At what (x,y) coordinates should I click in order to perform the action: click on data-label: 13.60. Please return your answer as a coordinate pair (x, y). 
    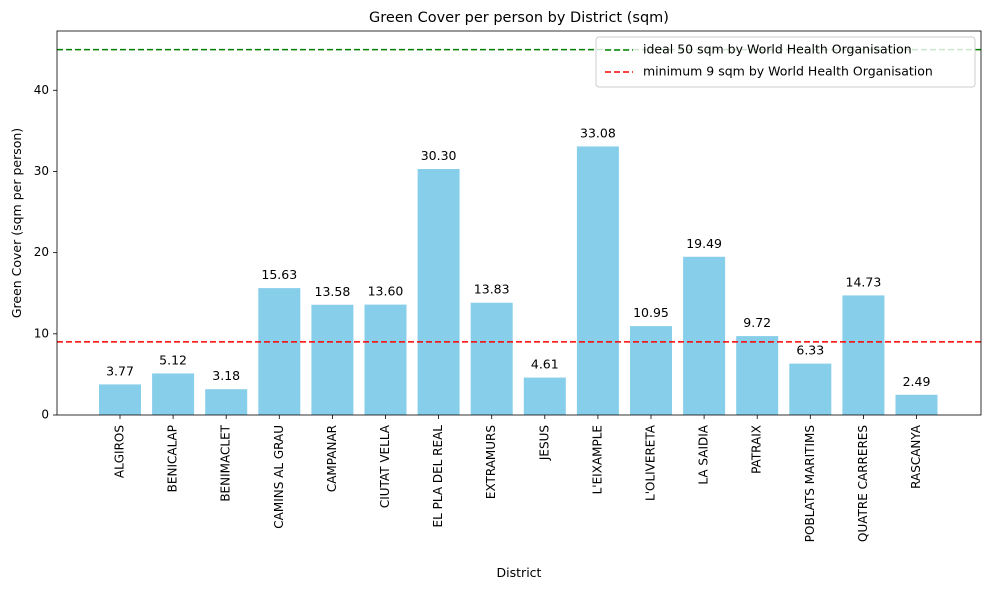
    Looking at the image, I should click on (386, 291).